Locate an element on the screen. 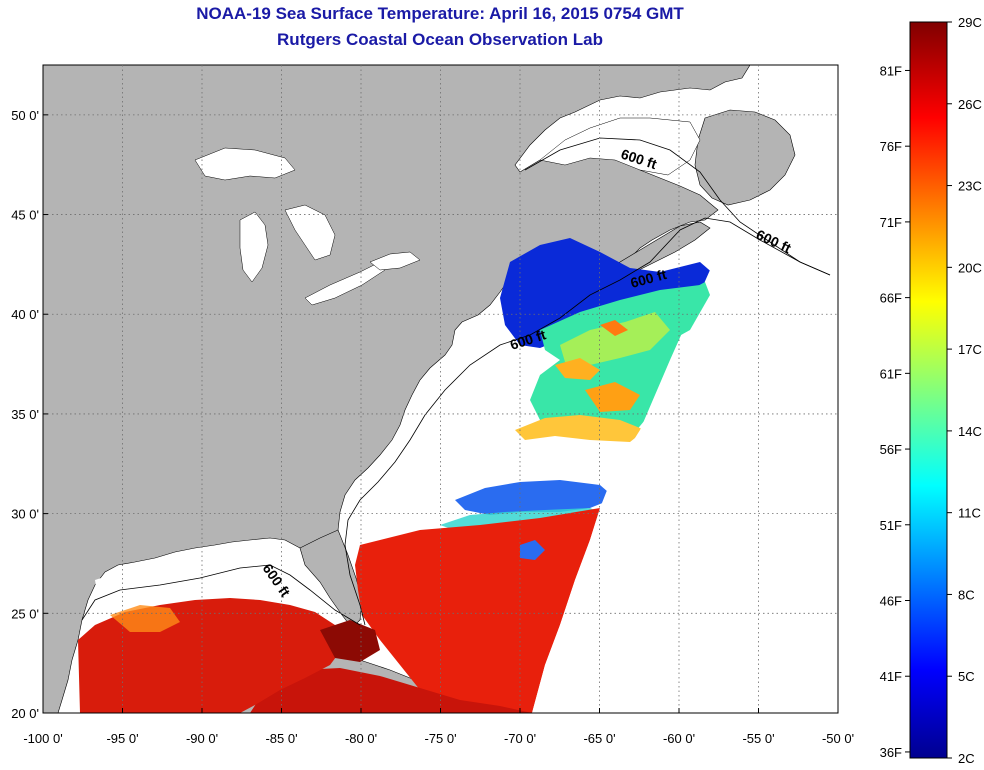 Image resolution: width=984 pixels, height=770 pixels. lon-tick-label: -100 0' is located at coordinates (42, 738).